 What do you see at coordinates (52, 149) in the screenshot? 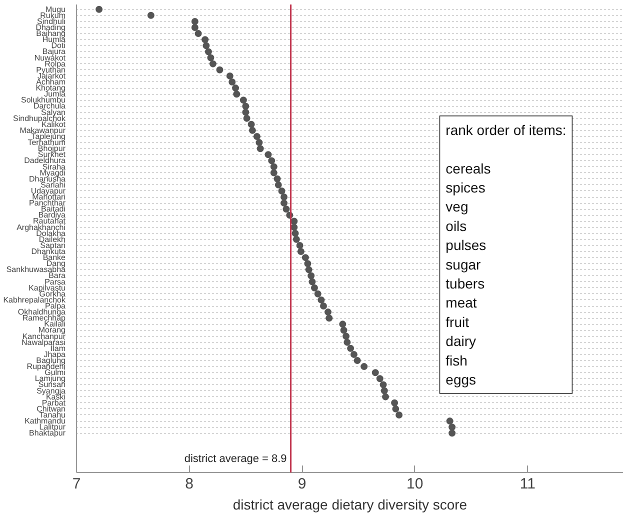
I see `y-tick-label: Bhojpur` at bounding box center [52, 149].